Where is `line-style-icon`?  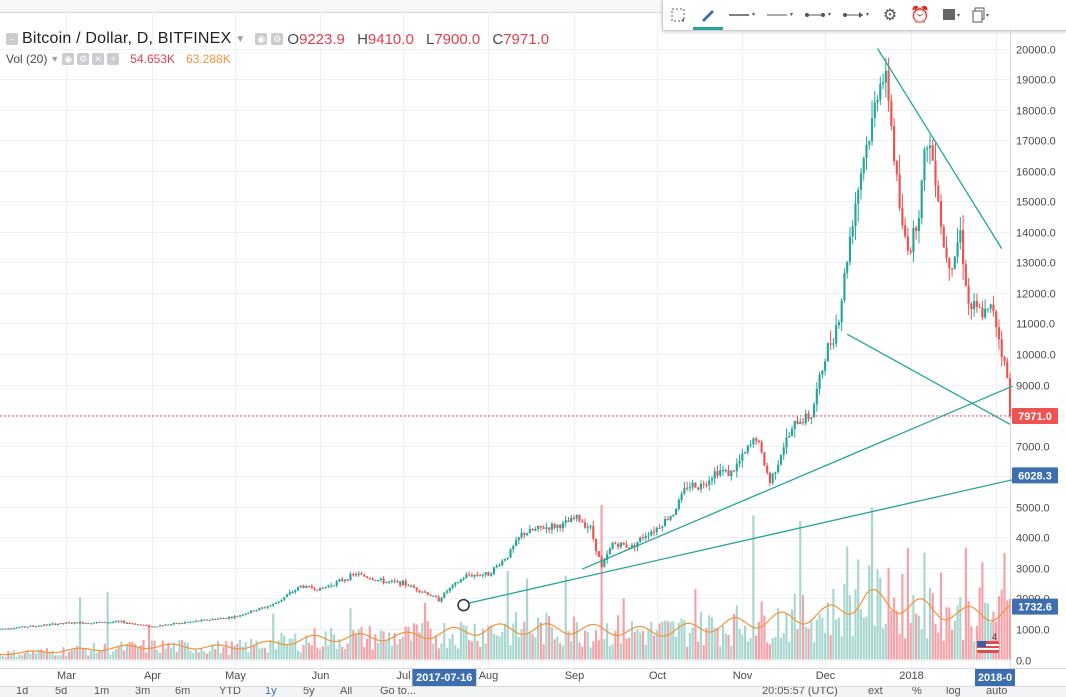
line-style-icon is located at coordinates (742, 15).